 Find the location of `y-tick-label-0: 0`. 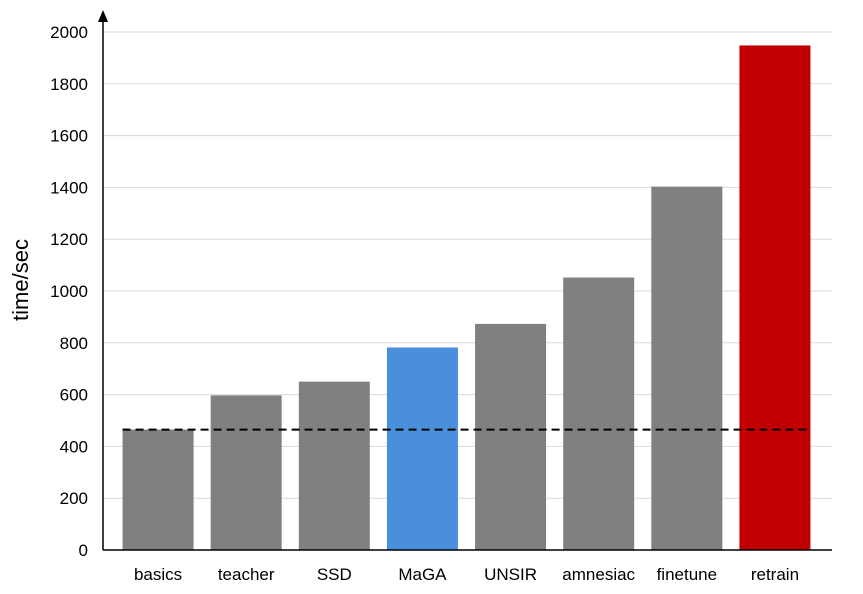

y-tick-label-0: 0 is located at coordinates (83, 550).